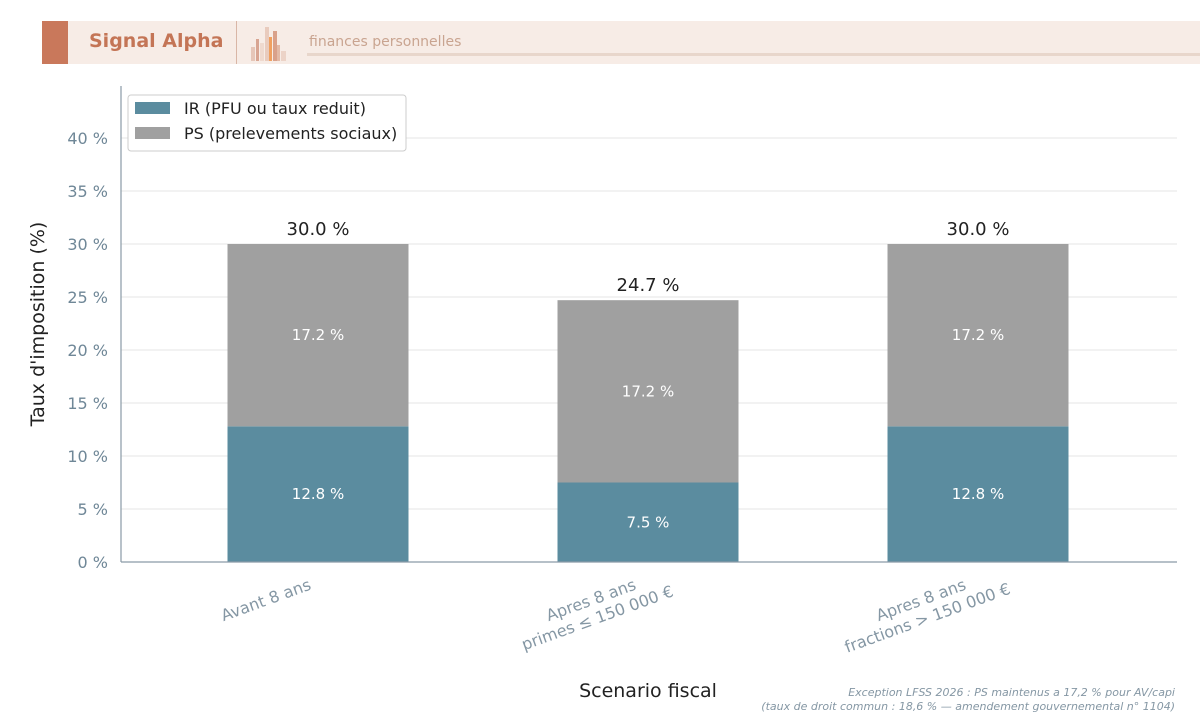  Describe the element at coordinates (93, 562) in the screenshot. I see `y-tick-label: 0 %` at that location.